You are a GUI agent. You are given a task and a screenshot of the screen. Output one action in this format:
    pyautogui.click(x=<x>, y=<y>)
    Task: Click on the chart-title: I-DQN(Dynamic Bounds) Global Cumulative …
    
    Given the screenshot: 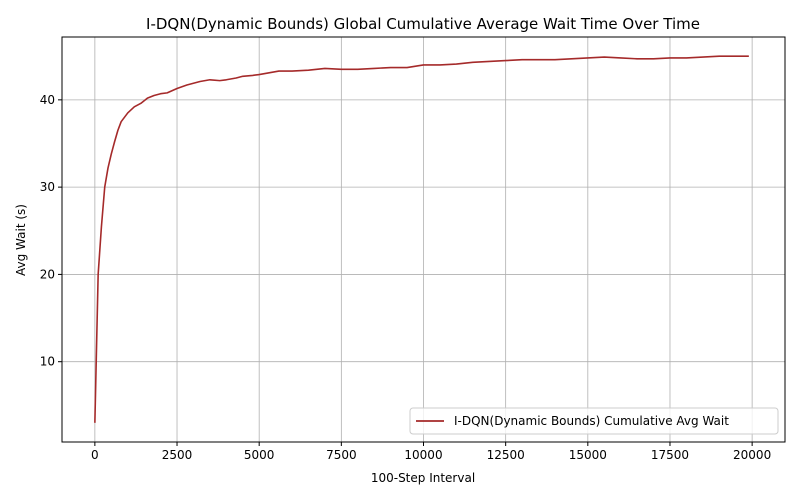 What is the action you would take?
    pyautogui.click(x=423, y=24)
    